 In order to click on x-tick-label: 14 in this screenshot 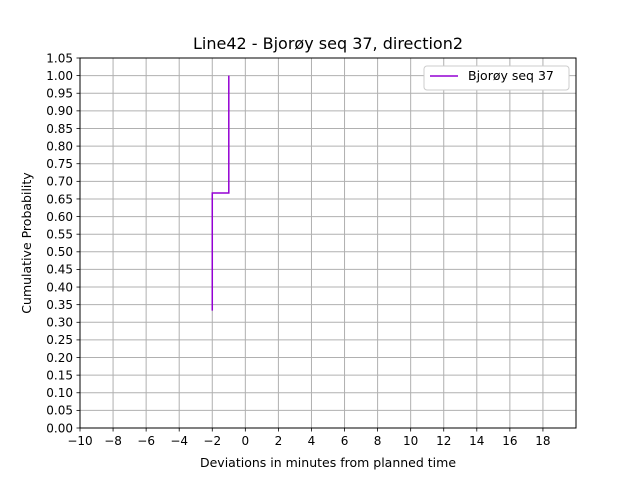, I will do `click(476, 441)`.